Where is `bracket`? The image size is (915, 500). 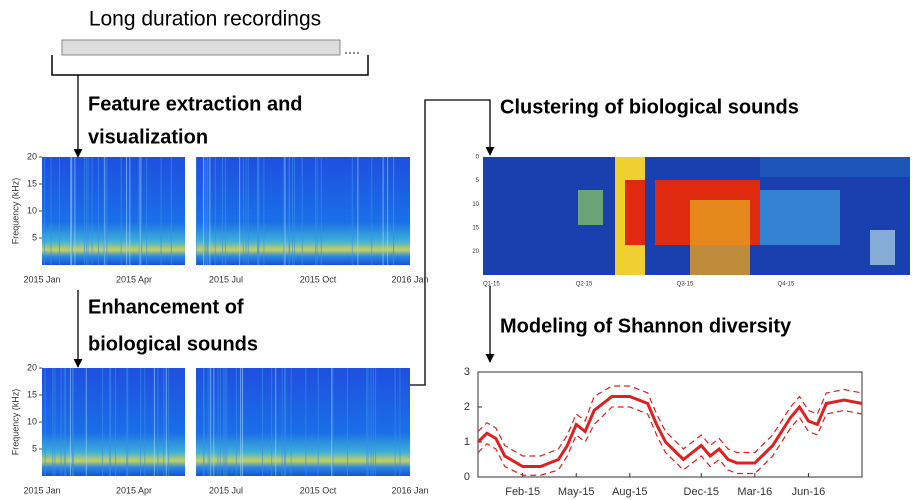
bracket is located at coordinates (210, 65).